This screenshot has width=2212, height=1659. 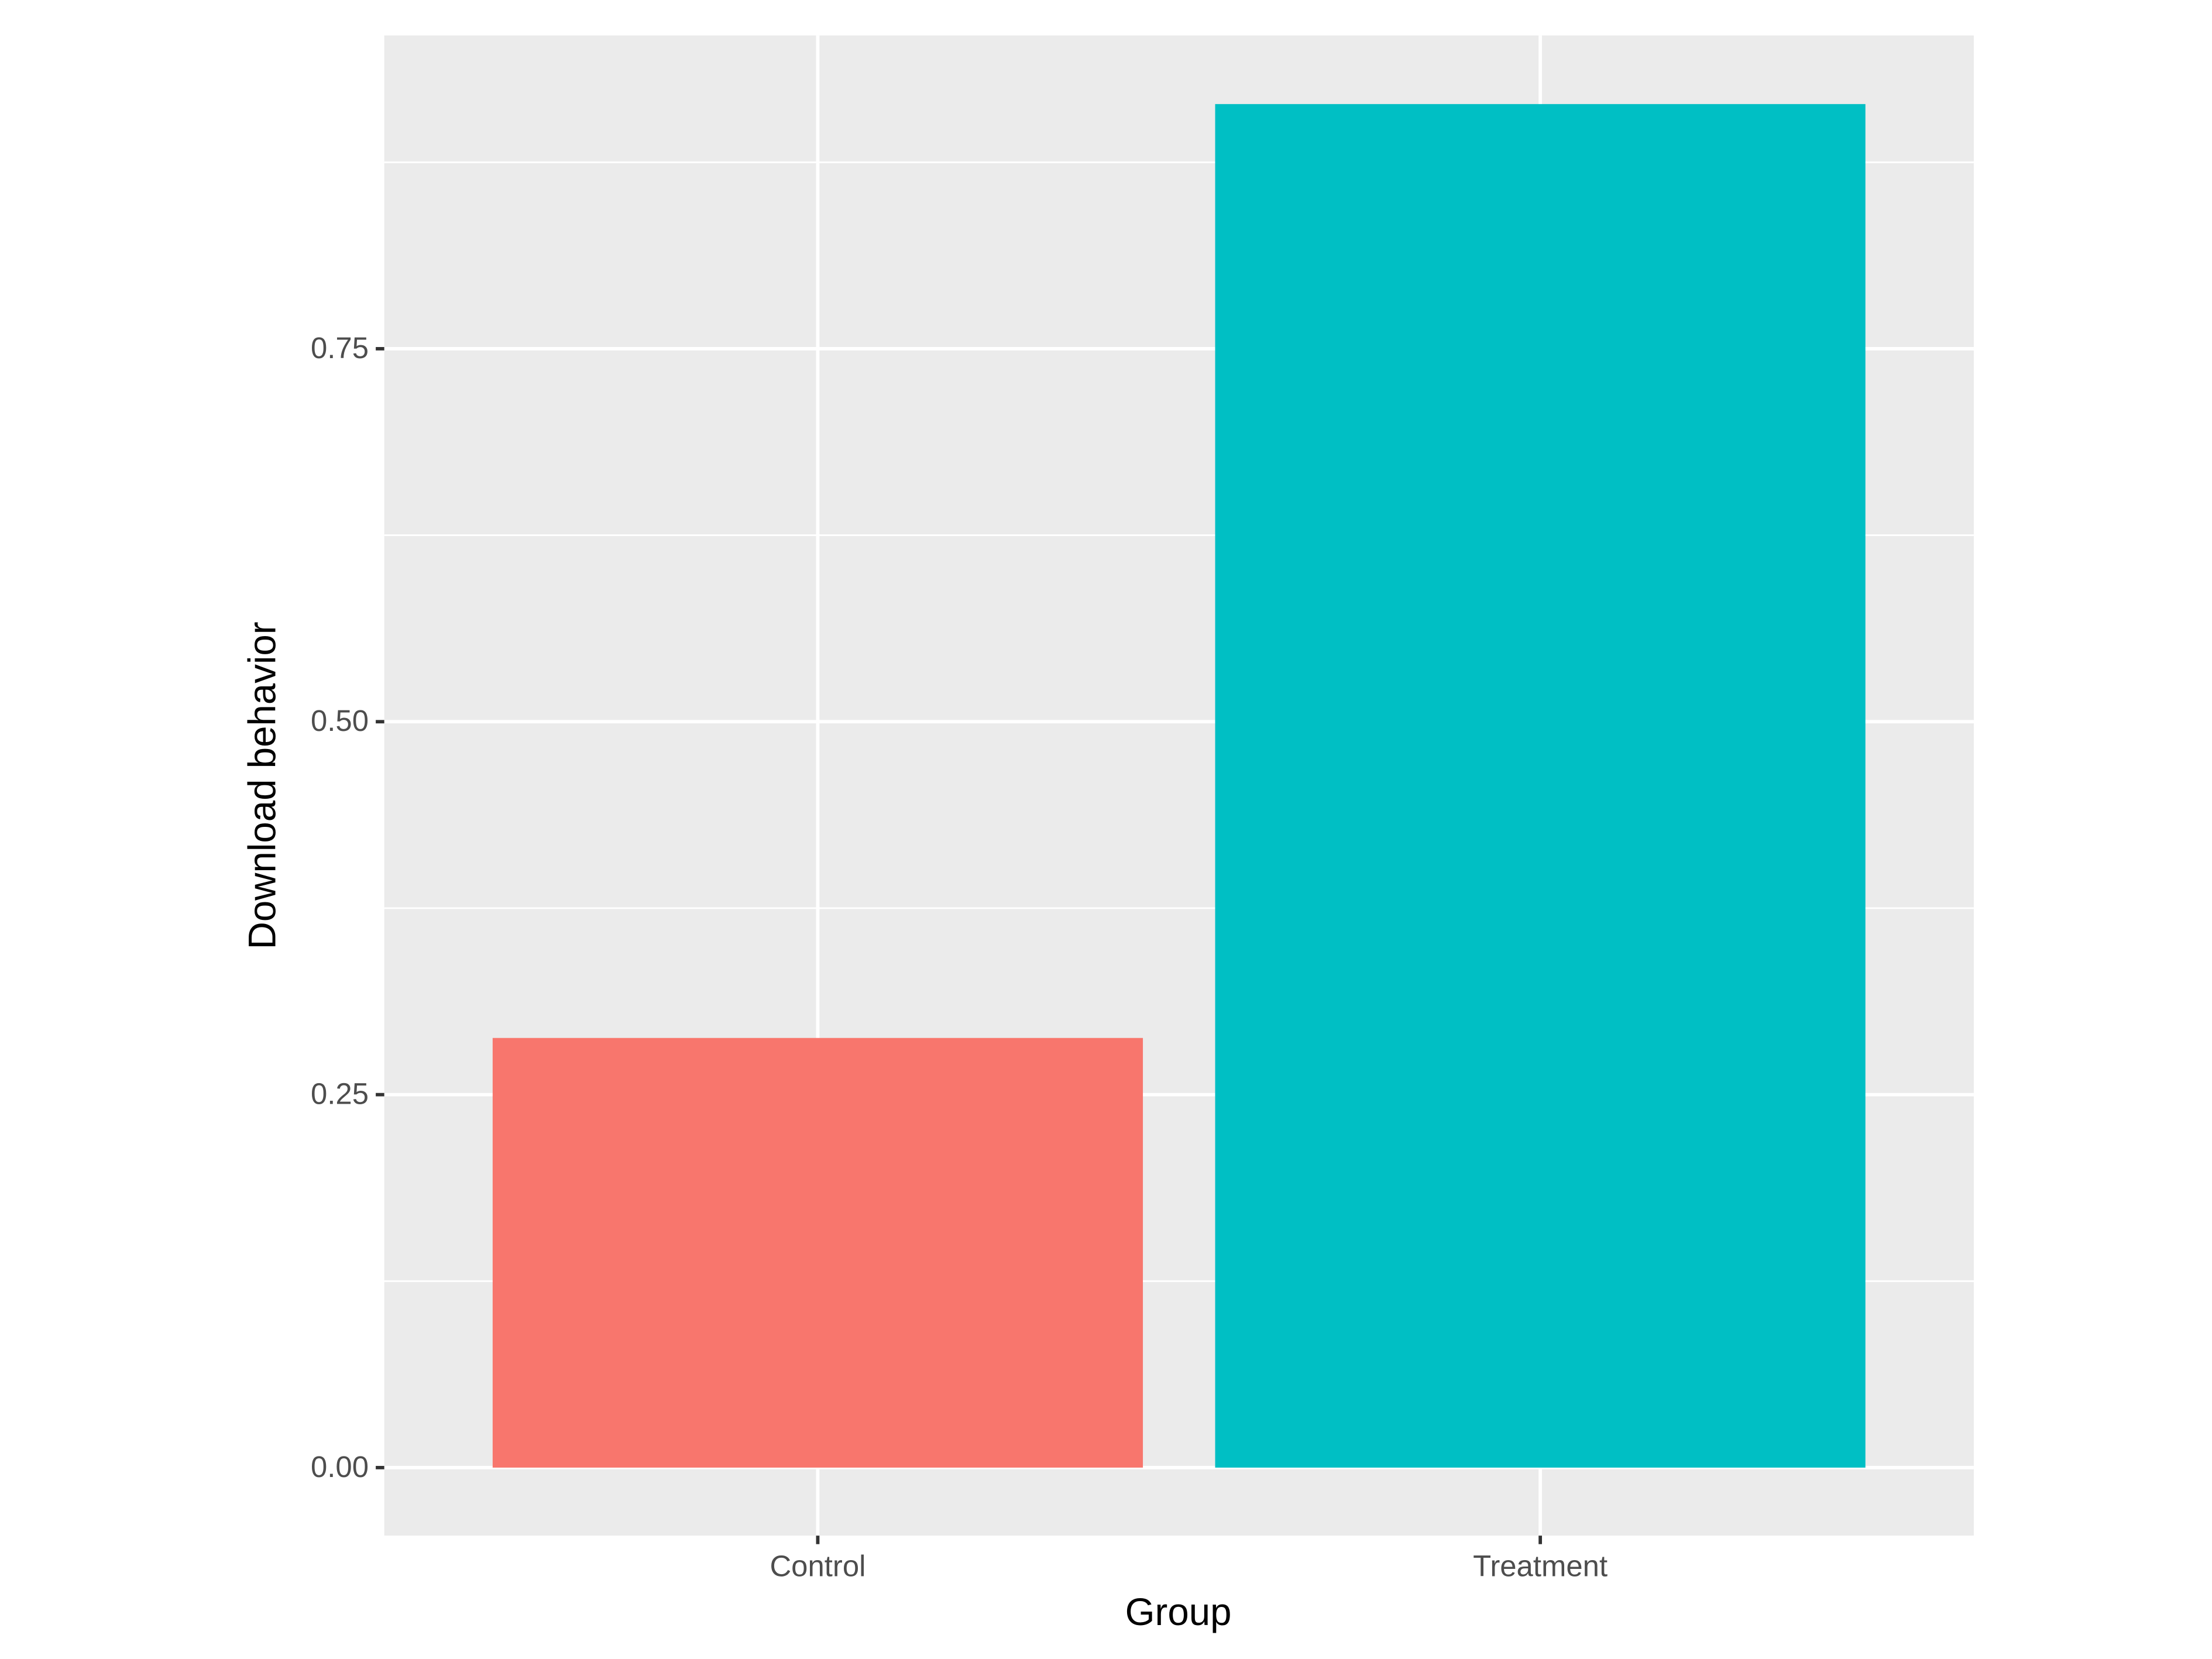 I want to click on y-axis-title: Download behavior, so click(x=262, y=785).